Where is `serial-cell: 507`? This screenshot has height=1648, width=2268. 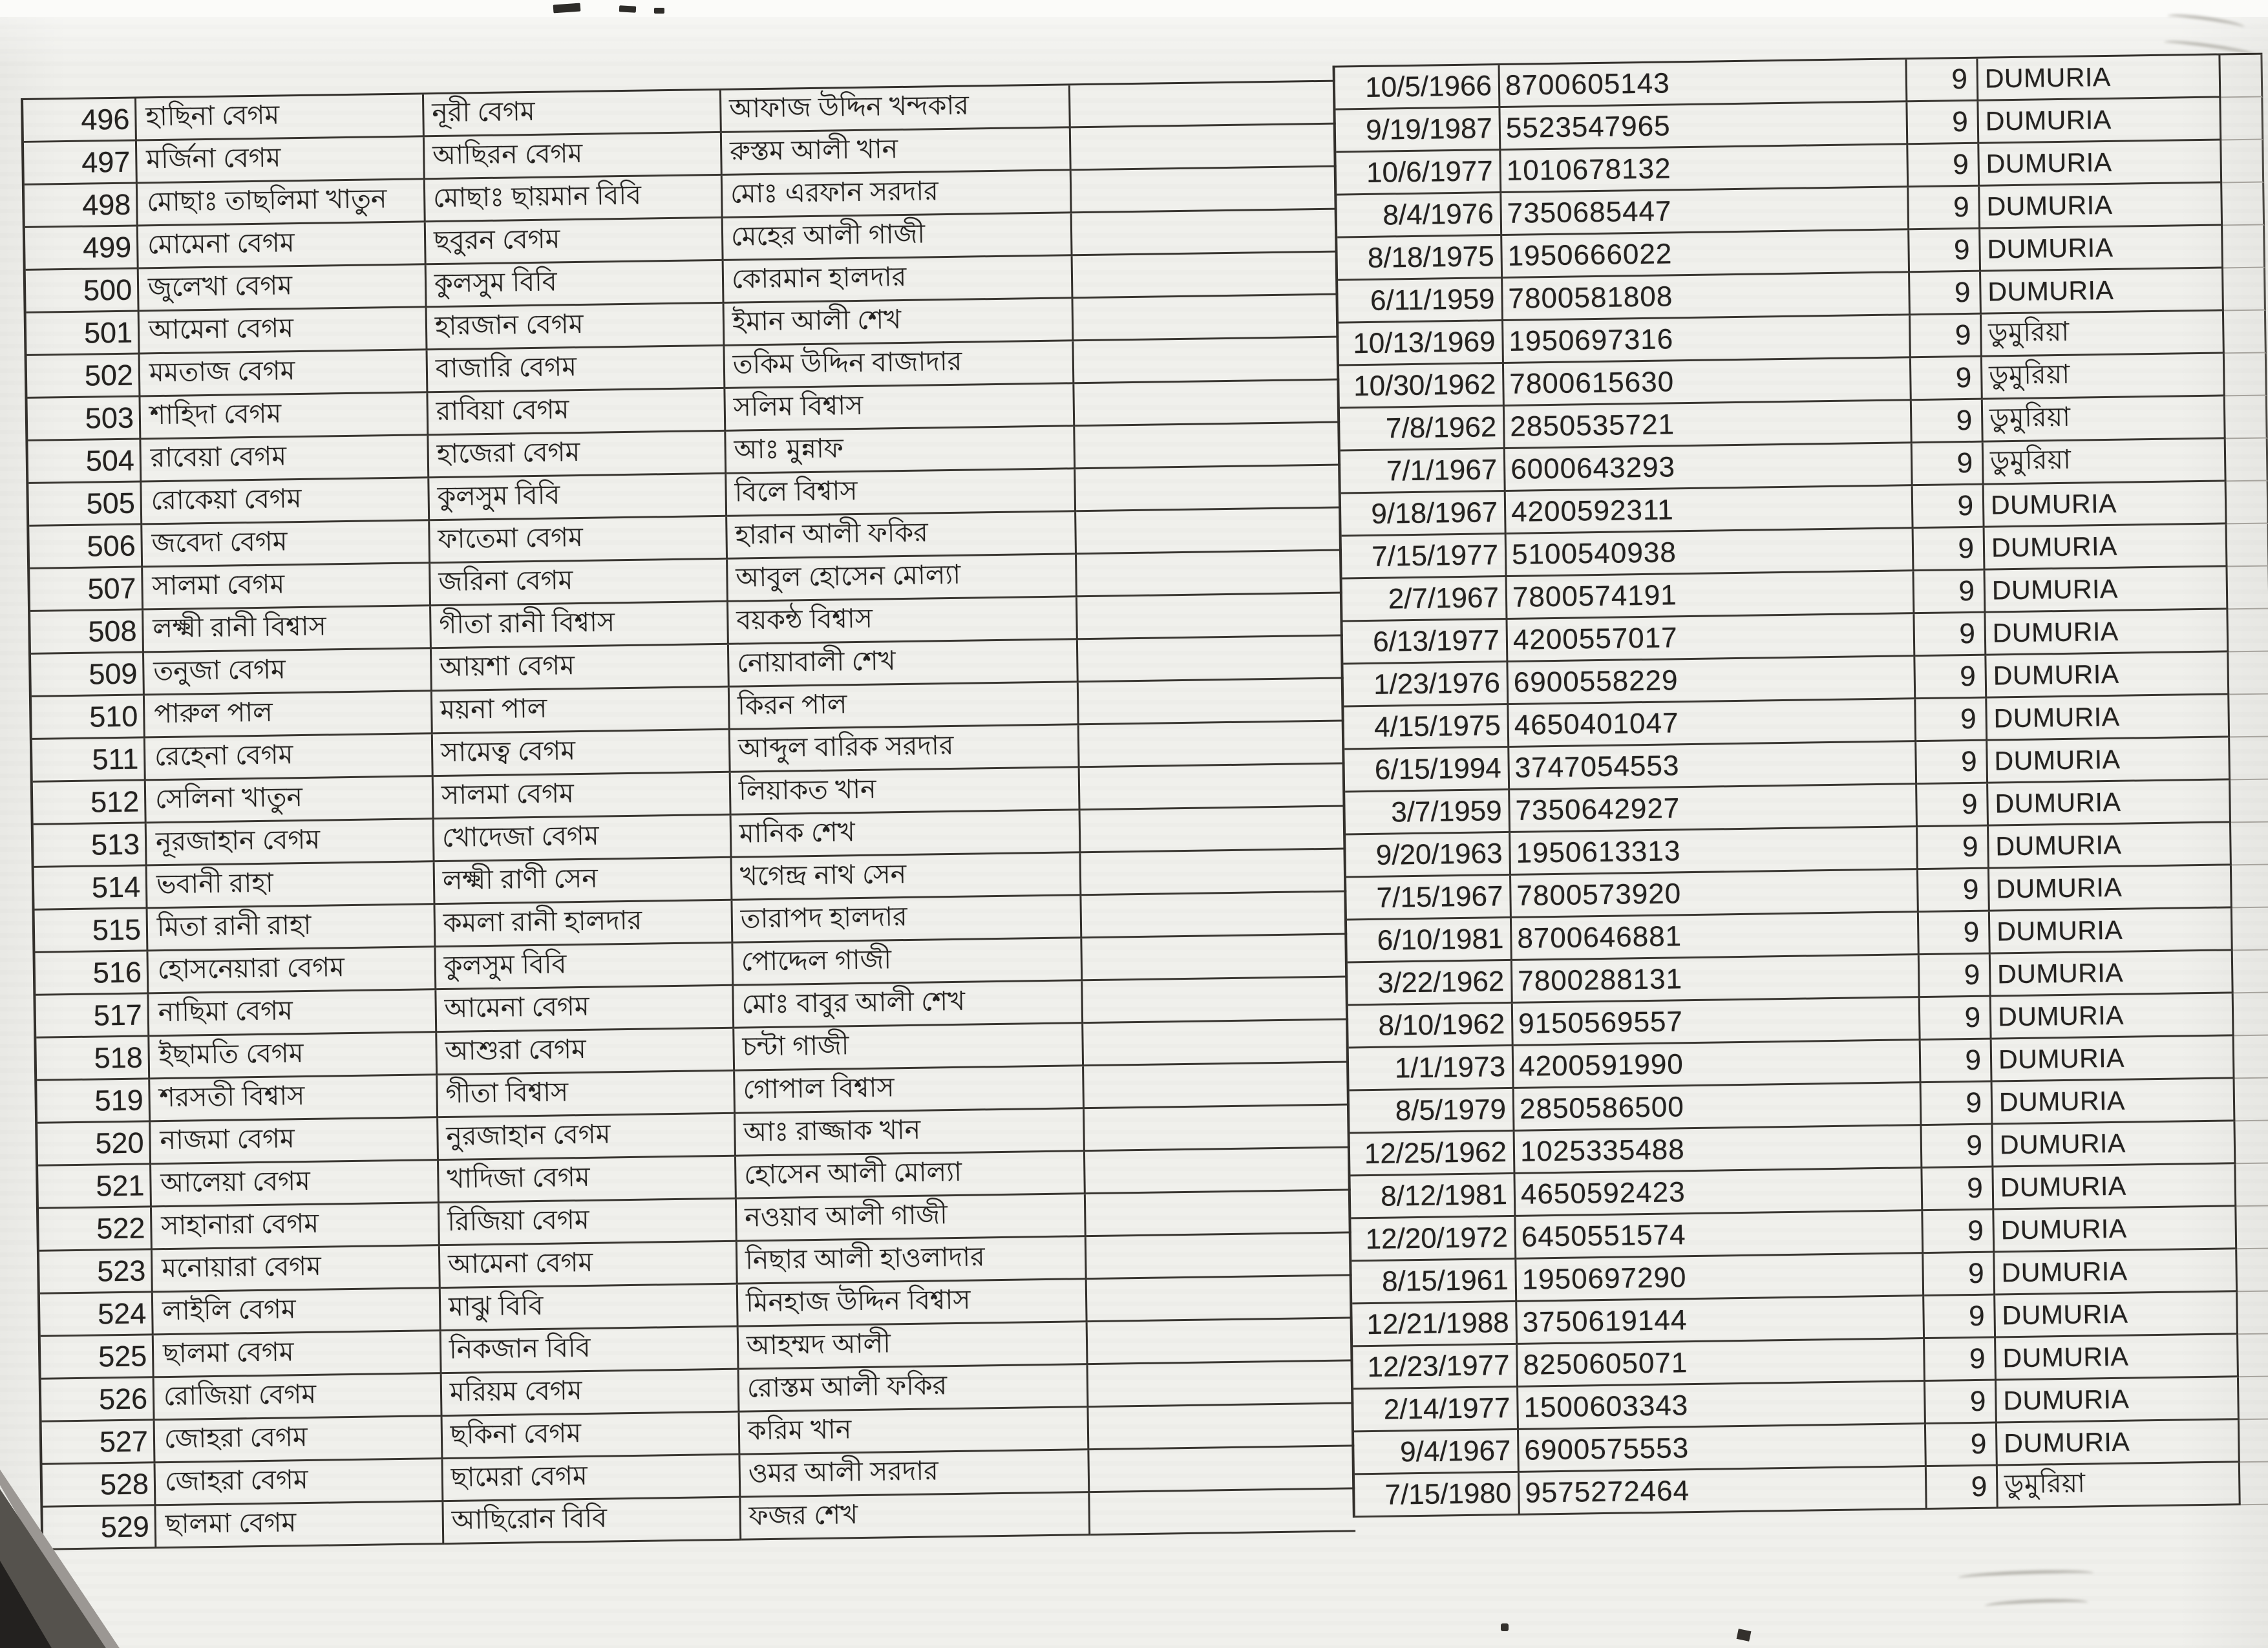
serial-cell: 507 is located at coordinates (87, 589).